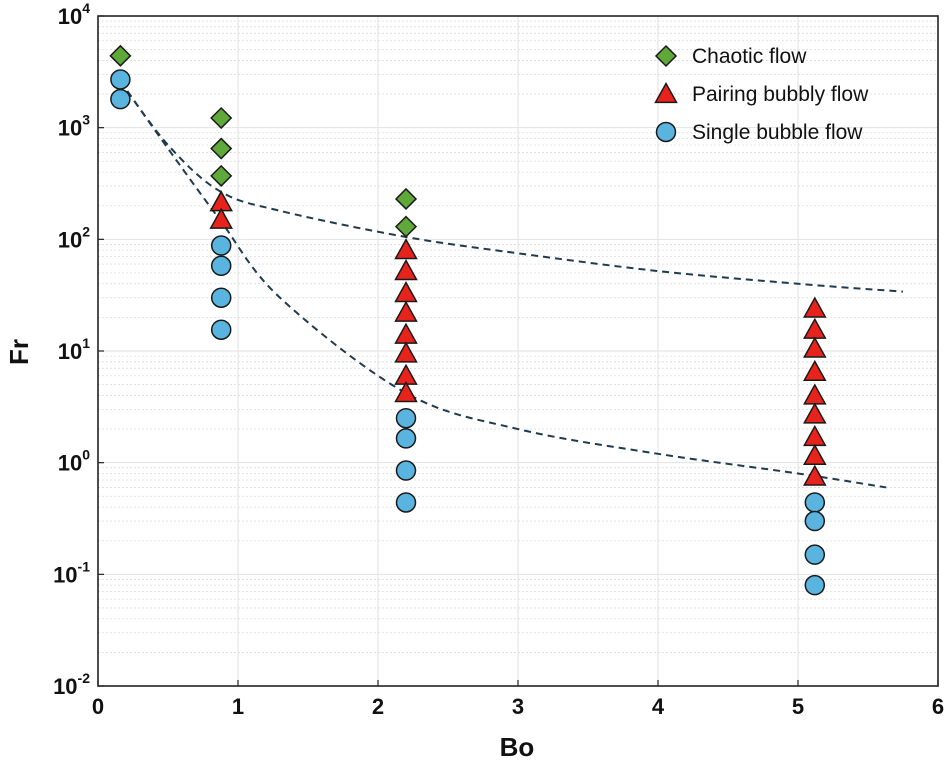  What do you see at coordinates (74, 126) in the screenshot?
I see `y-tick-label: 10³` at bounding box center [74, 126].